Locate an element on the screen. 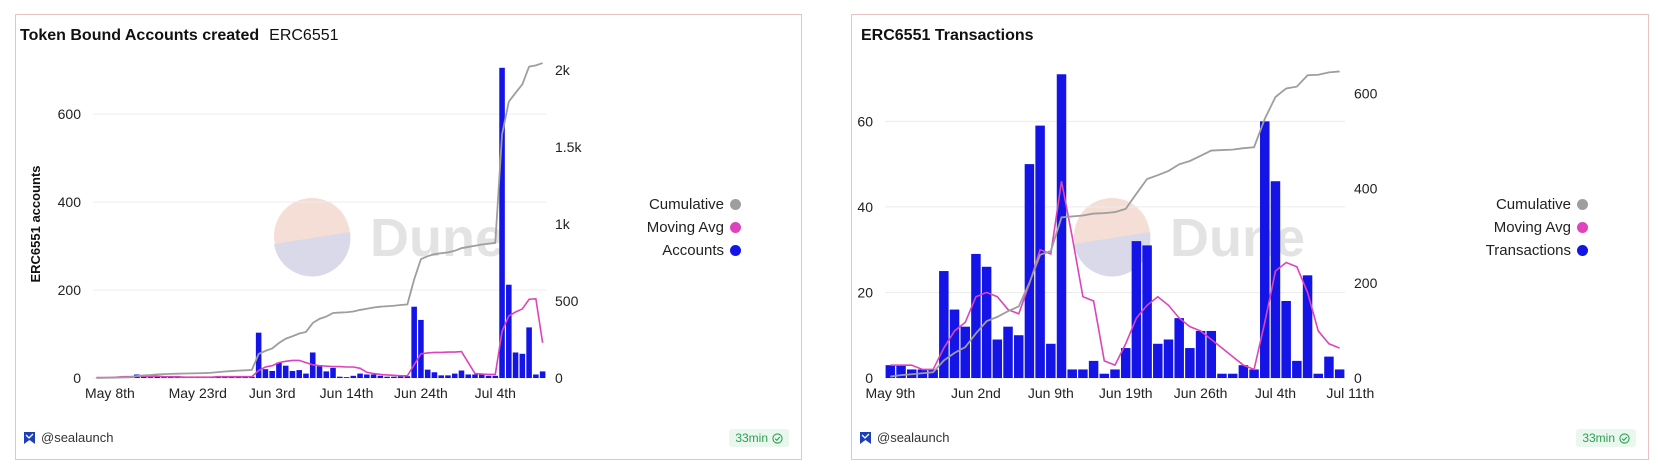 This screenshot has width=1658, height=474. legend-item: Transactions is located at coordinates (1520, 250).